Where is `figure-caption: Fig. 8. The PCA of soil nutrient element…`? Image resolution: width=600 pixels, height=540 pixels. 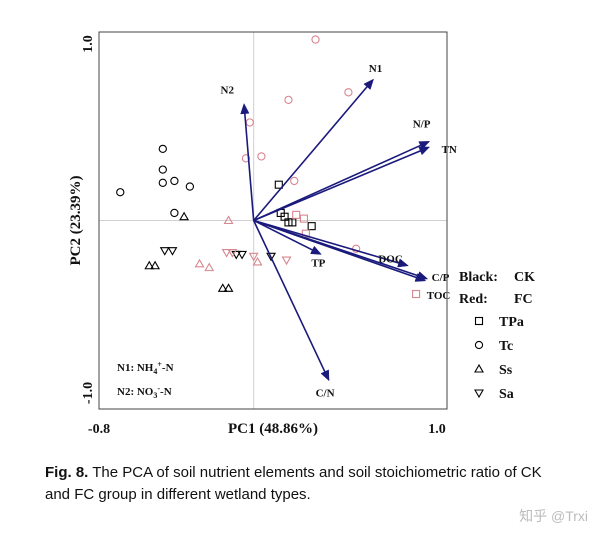
figure-caption: Fig. 8. The PCA of soil nutrient element… is located at coordinates (305, 484).